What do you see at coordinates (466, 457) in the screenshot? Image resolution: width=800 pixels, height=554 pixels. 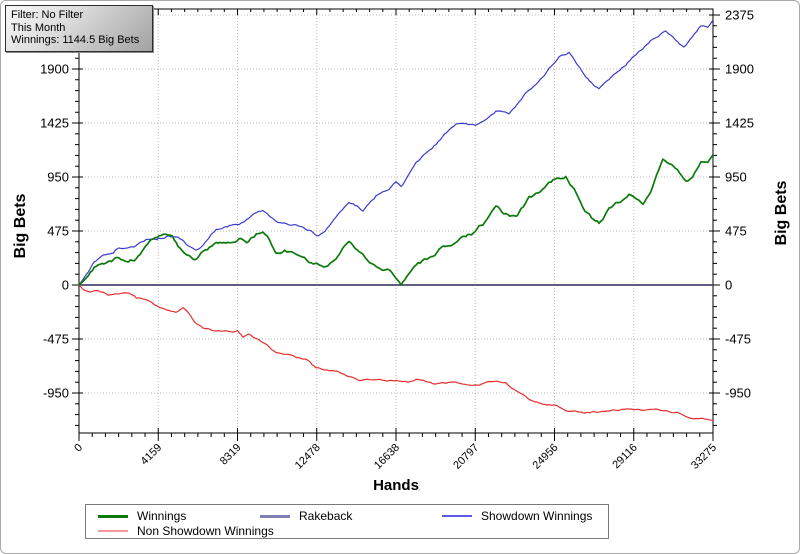 I see `x-axis-tick-label: 20797` at bounding box center [466, 457].